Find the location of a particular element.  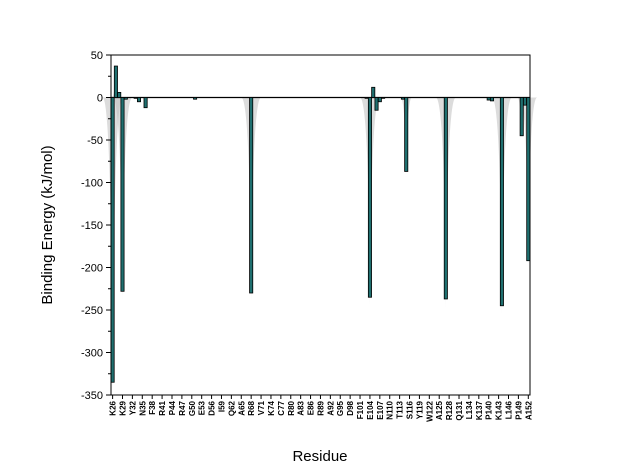

x-tick-label-11: I59 is located at coordinates (221, 406).